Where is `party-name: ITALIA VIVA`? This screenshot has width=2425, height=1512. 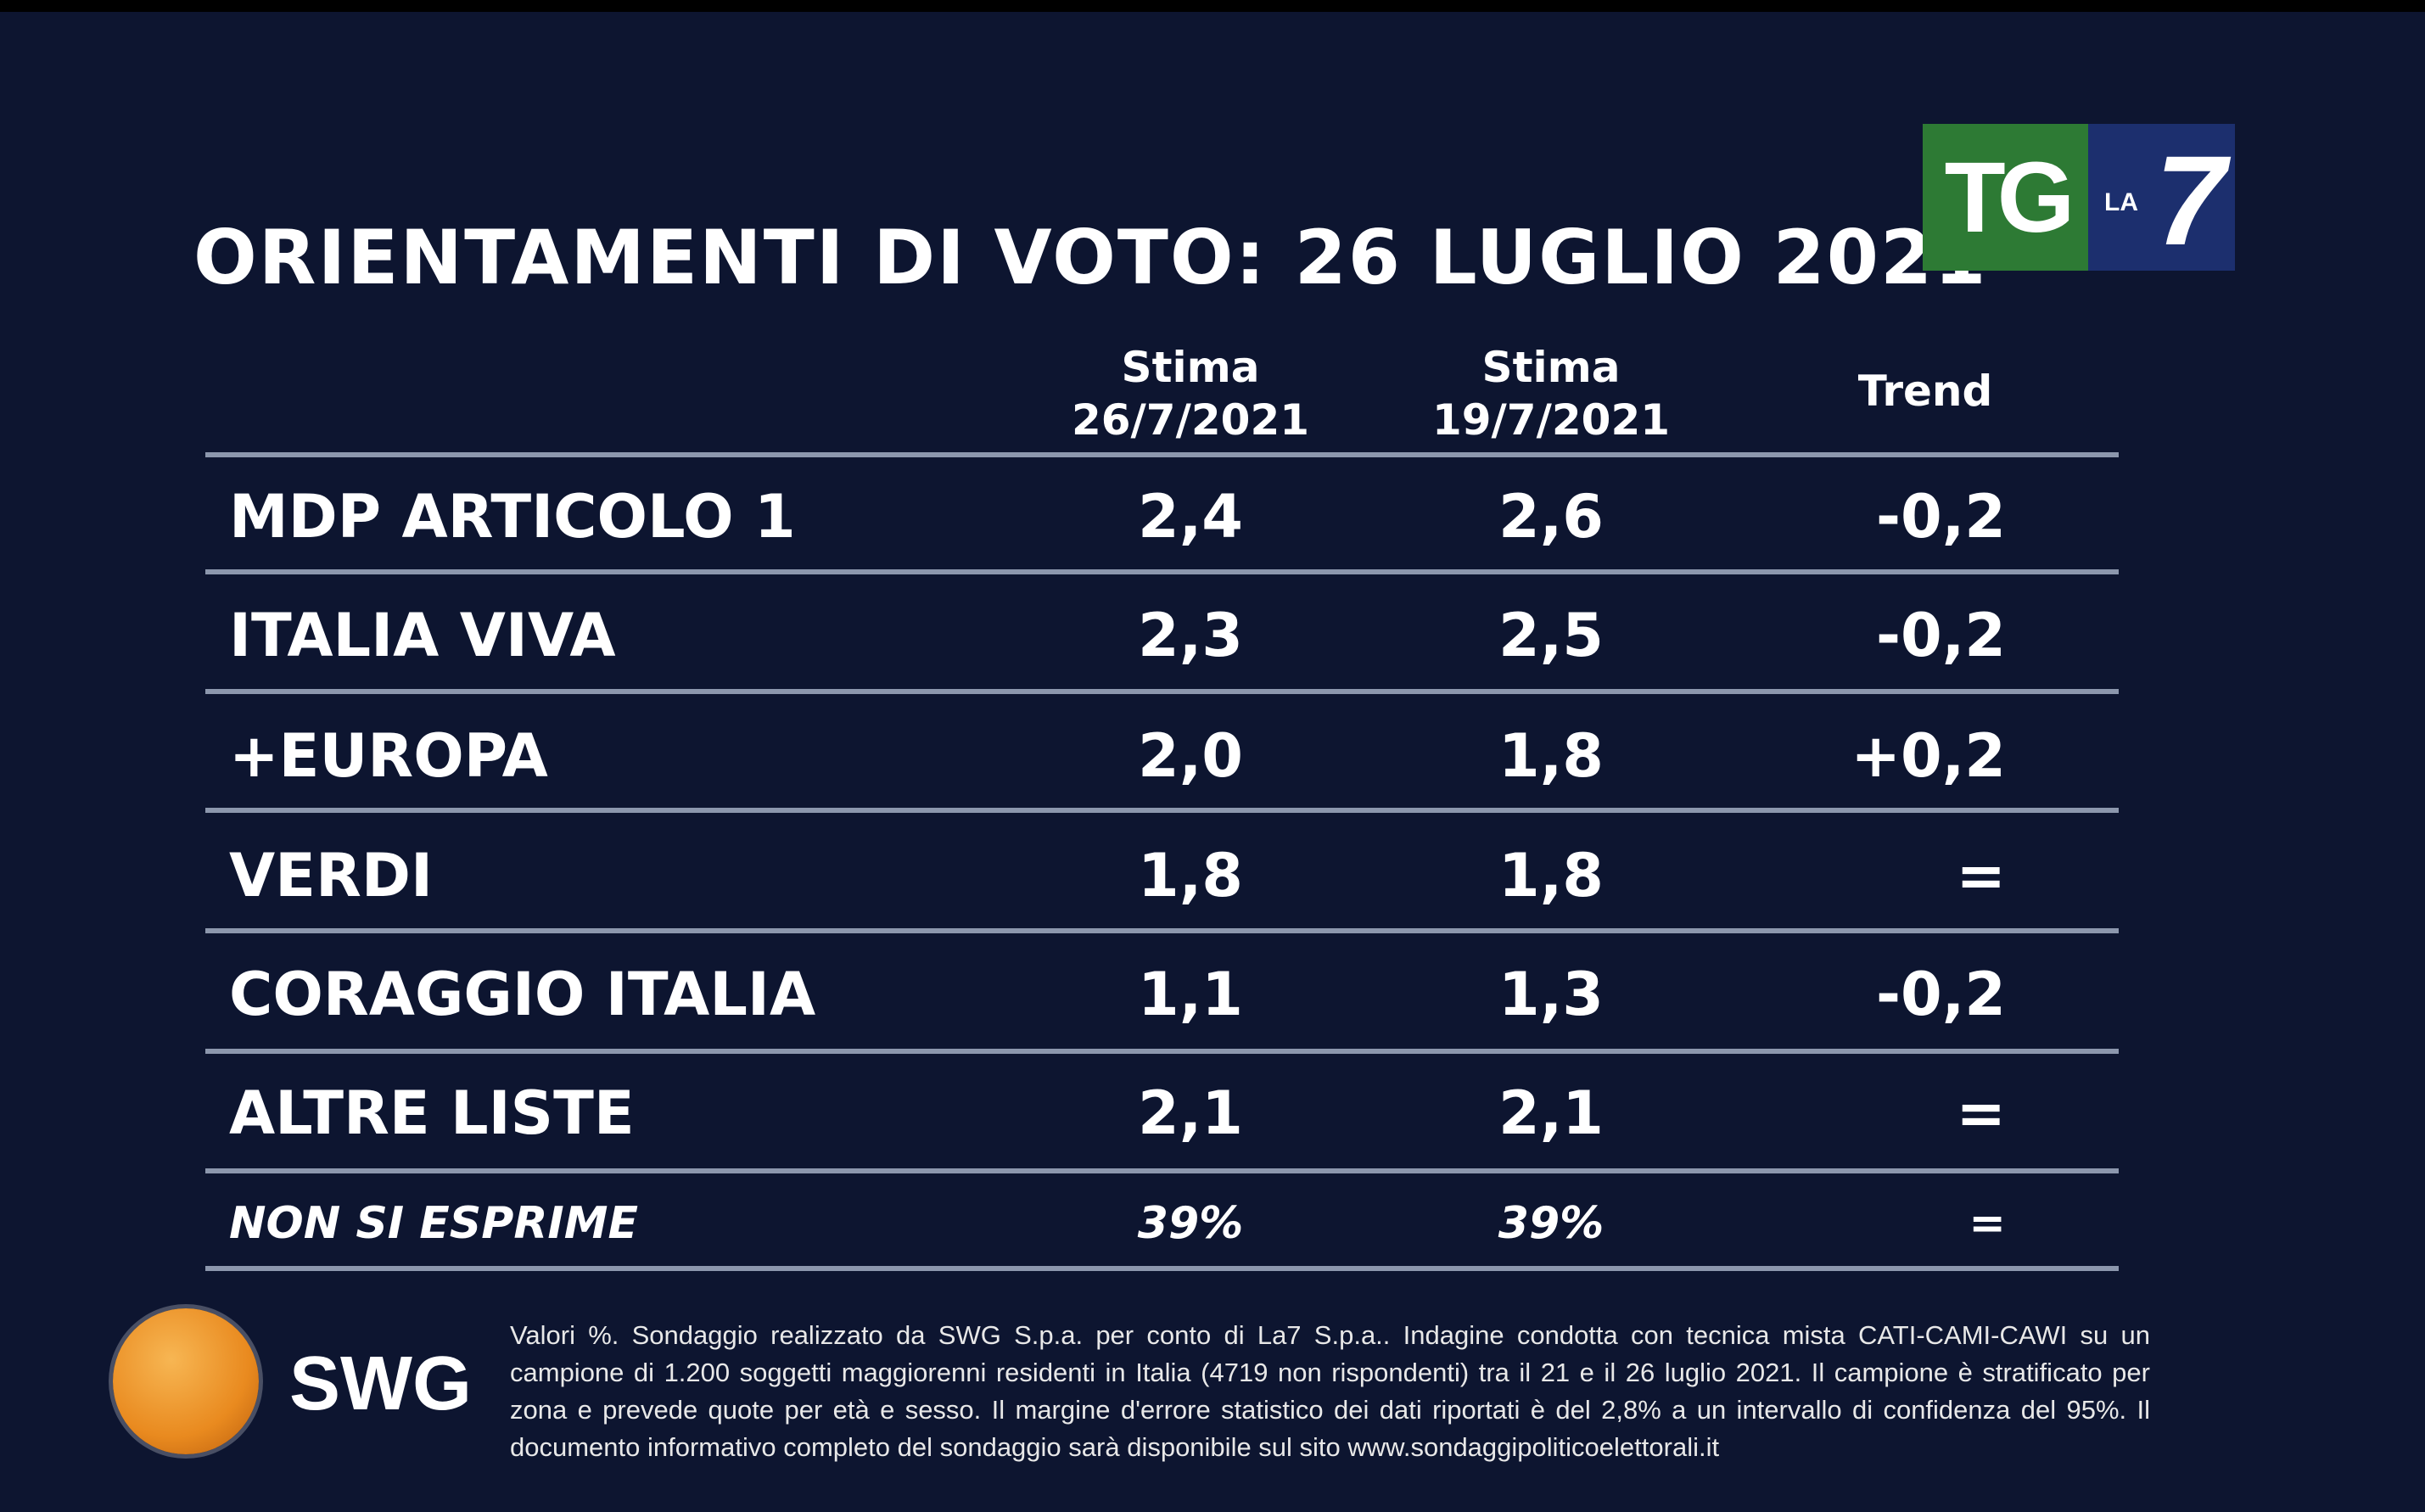
party-name: ITALIA VIVA is located at coordinates (422, 635).